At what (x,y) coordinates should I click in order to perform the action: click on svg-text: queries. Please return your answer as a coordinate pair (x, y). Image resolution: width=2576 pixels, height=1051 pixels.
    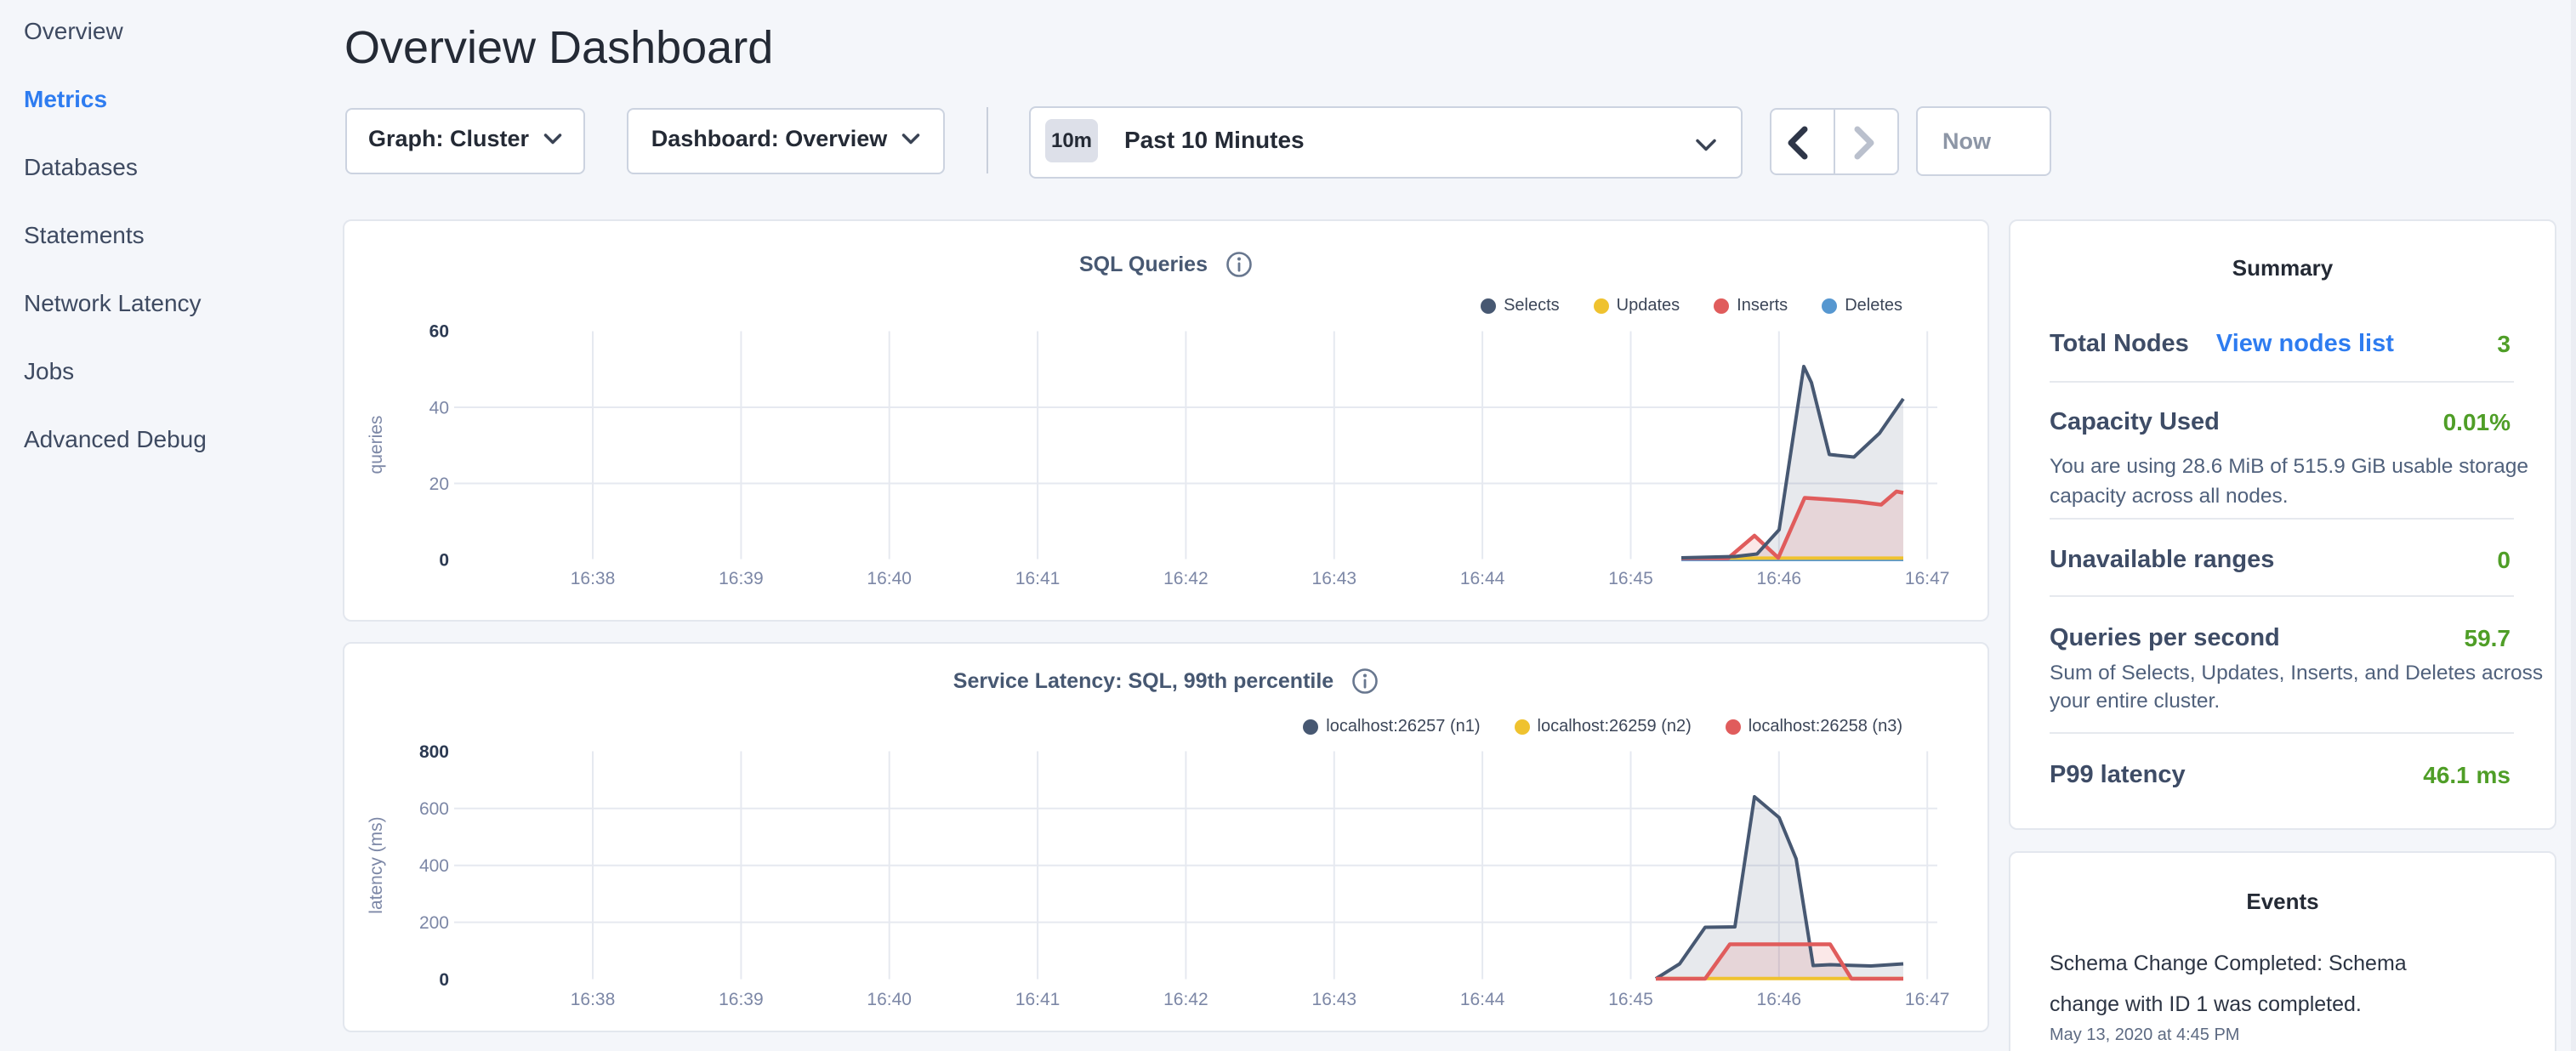
    Looking at the image, I should click on (376, 445).